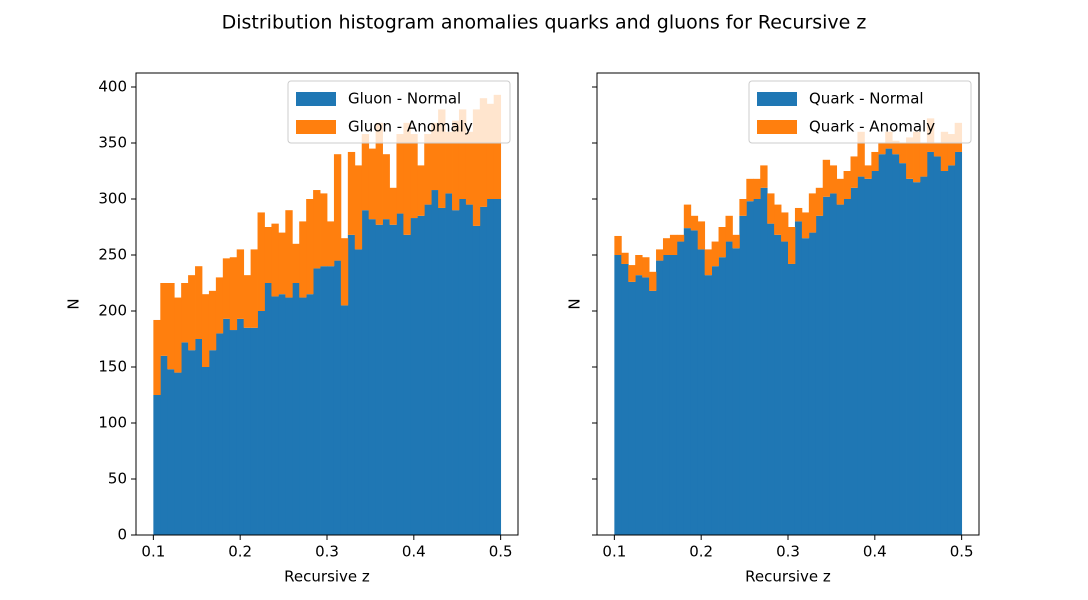 The height and width of the screenshot is (600, 1088). Describe the element at coordinates (112, 255) in the screenshot. I see `y-tick-label: 250` at that location.